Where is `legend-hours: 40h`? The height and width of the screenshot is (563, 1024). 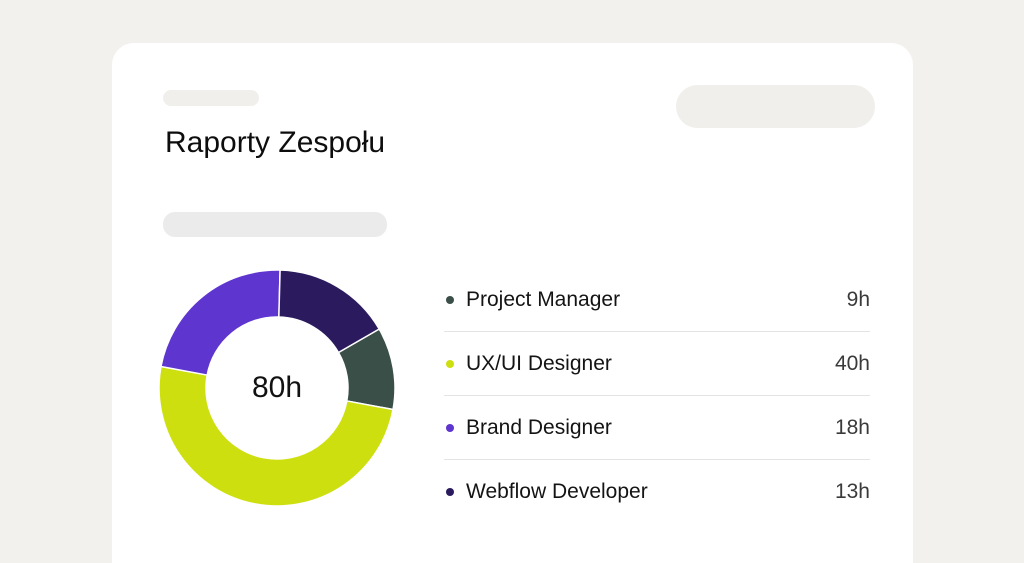
legend-hours: 40h is located at coordinates (852, 363).